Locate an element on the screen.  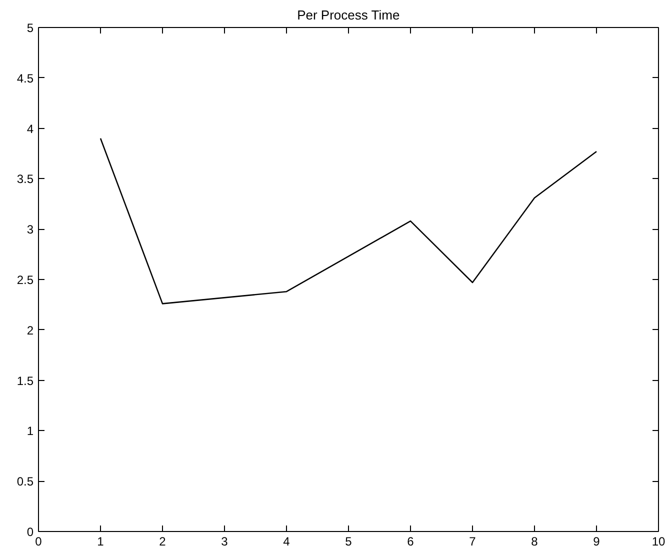
y-tick-label: 2.5 is located at coordinates (25, 280).